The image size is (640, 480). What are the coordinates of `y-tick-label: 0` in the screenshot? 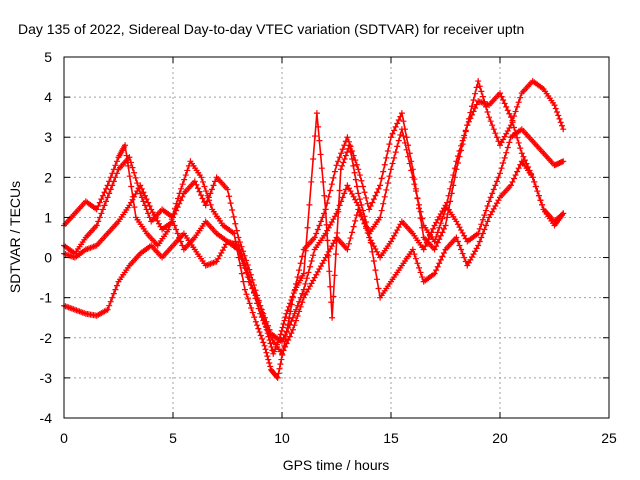 It's located at (48, 258).